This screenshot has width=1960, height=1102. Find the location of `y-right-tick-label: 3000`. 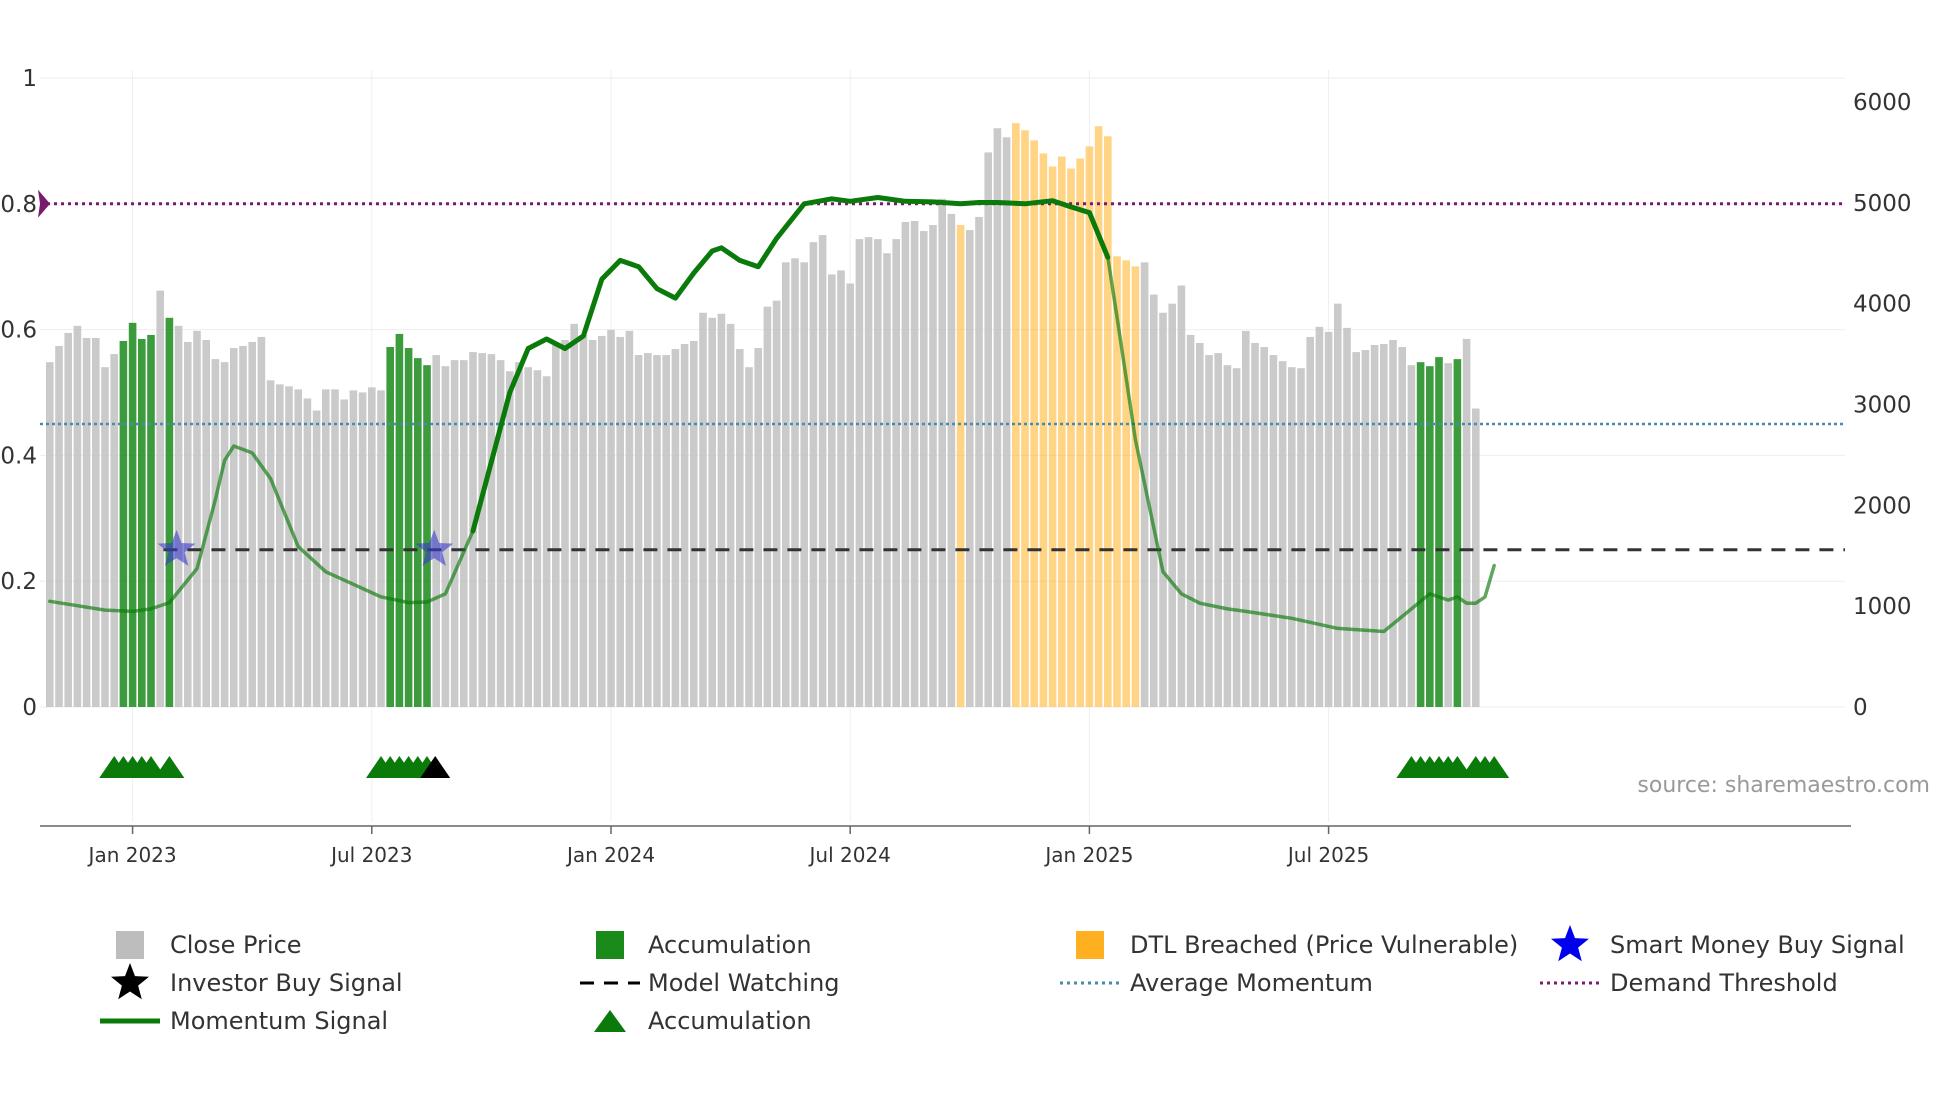

y-right-tick-label: 3000 is located at coordinates (1882, 406).